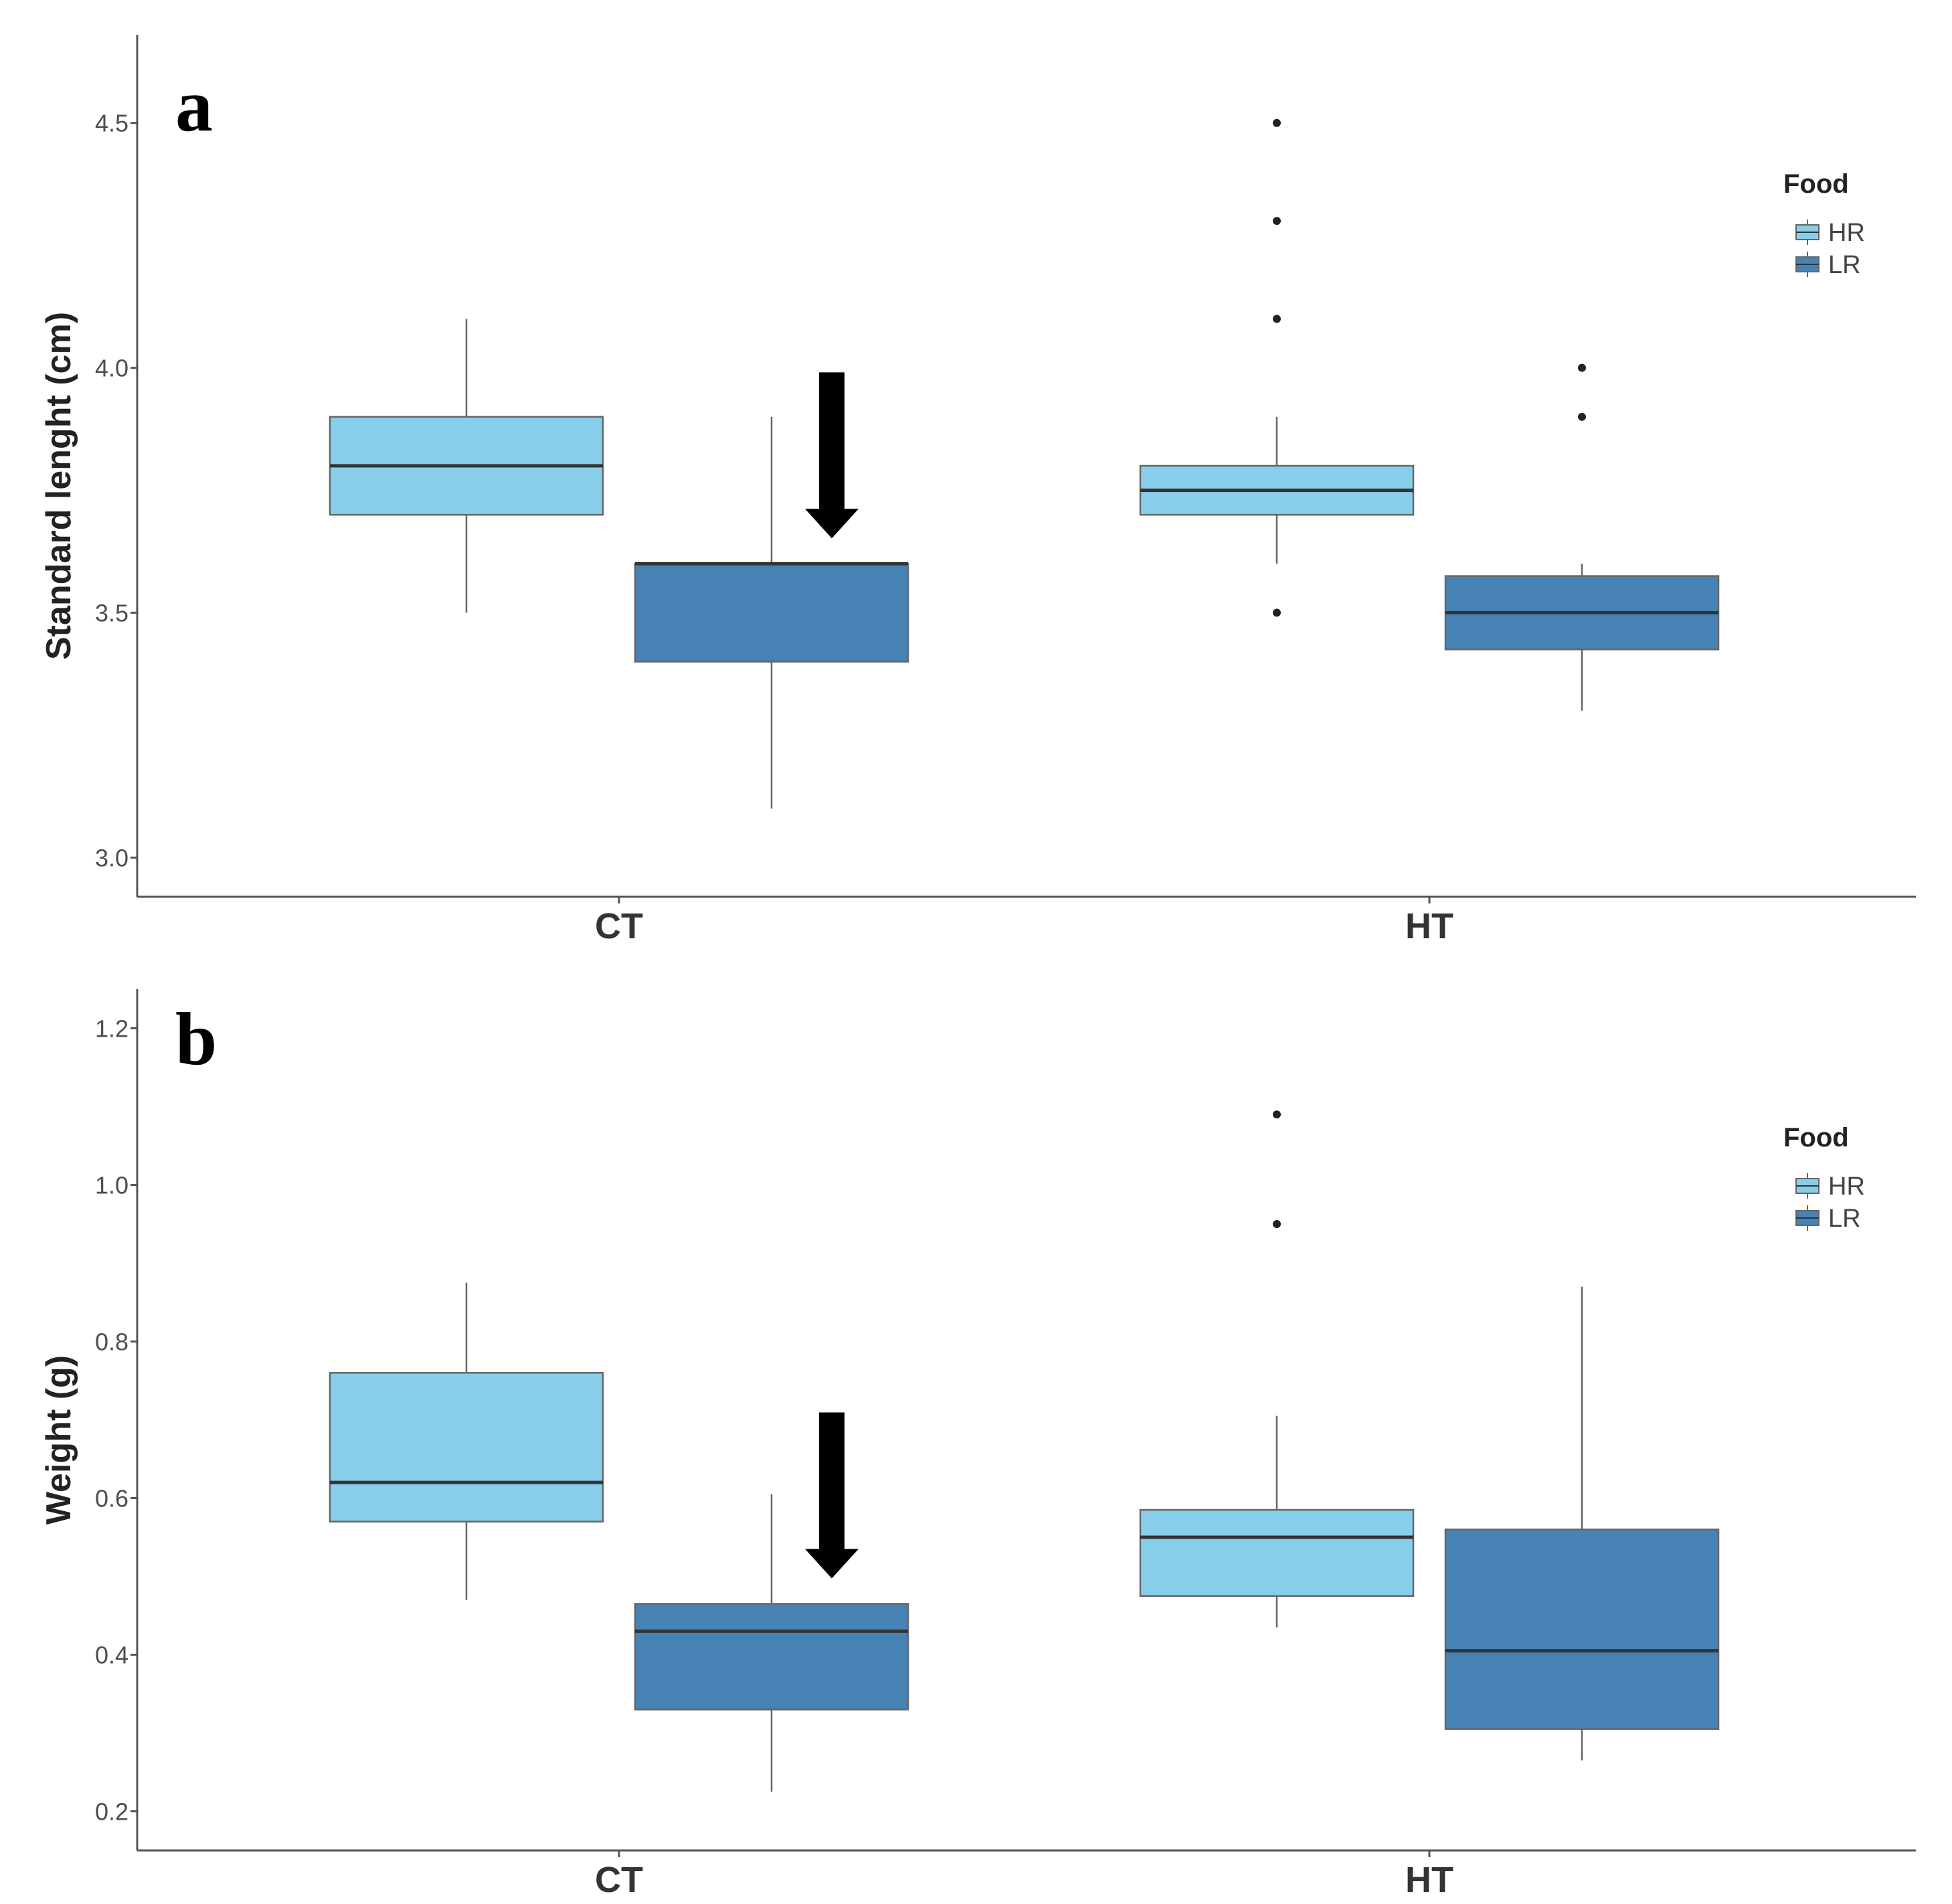 This screenshot has width=1952, height=1904. What do you see at coordinates (58, 486) in the screenshot?
I see `y-axis-title: Standard lenght (cm)` at bounding box center [58, 486].